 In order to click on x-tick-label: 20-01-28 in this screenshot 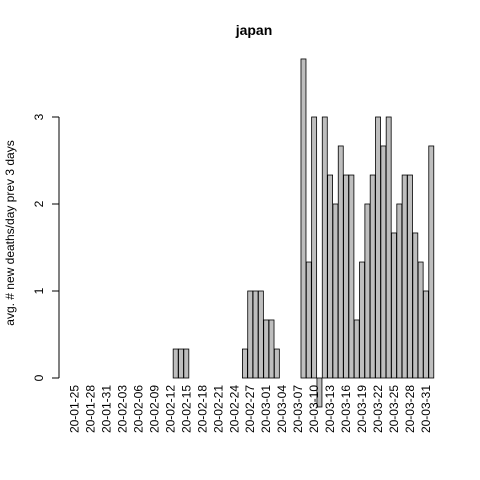, I will do `click(90, 409)`.